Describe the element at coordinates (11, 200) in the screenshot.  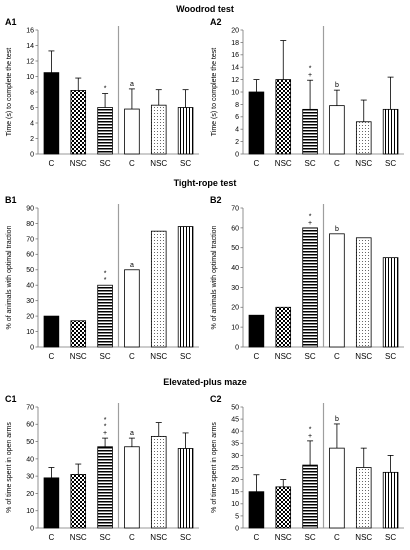
I see `panel-label: B1` at that location.